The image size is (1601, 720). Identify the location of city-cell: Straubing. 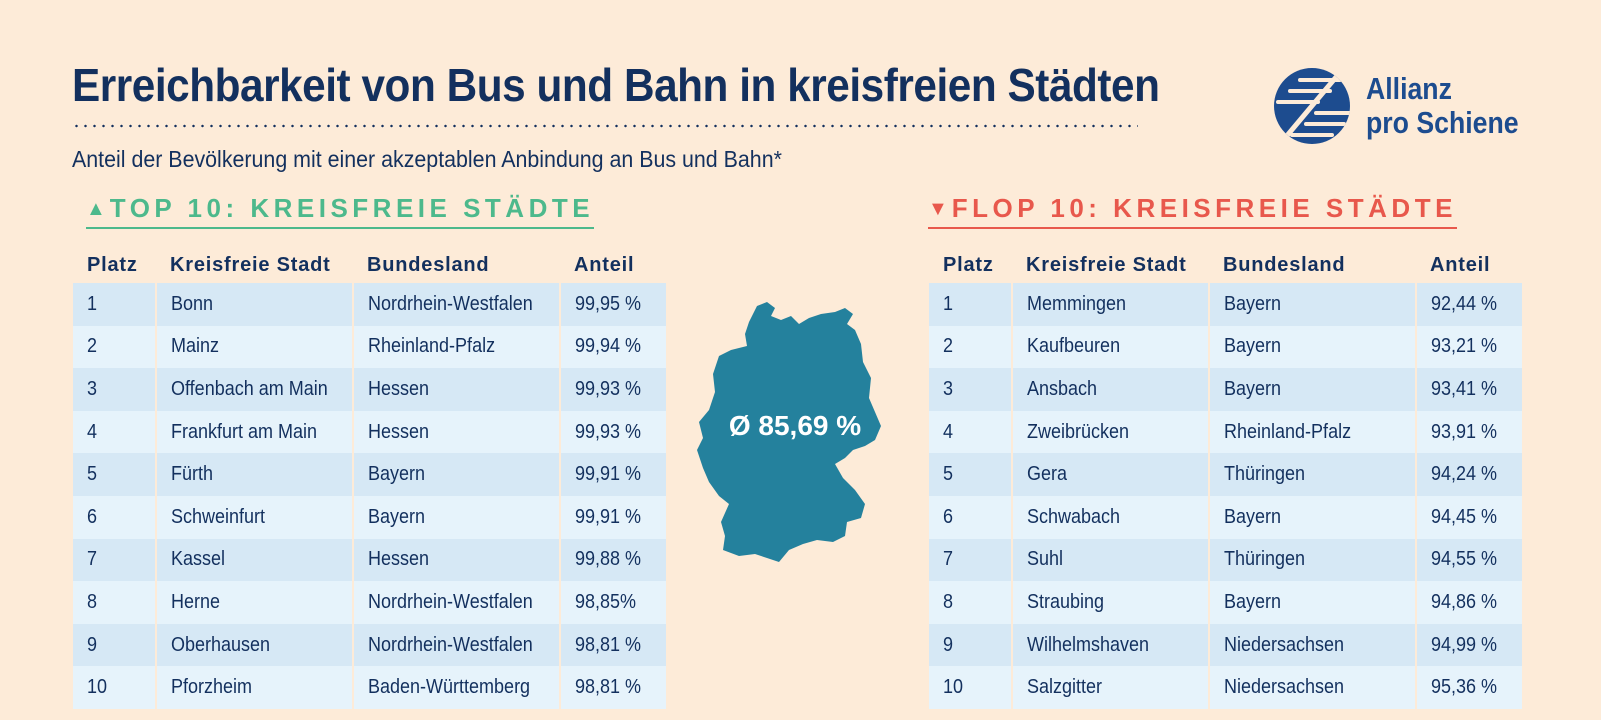
(1110, 602).